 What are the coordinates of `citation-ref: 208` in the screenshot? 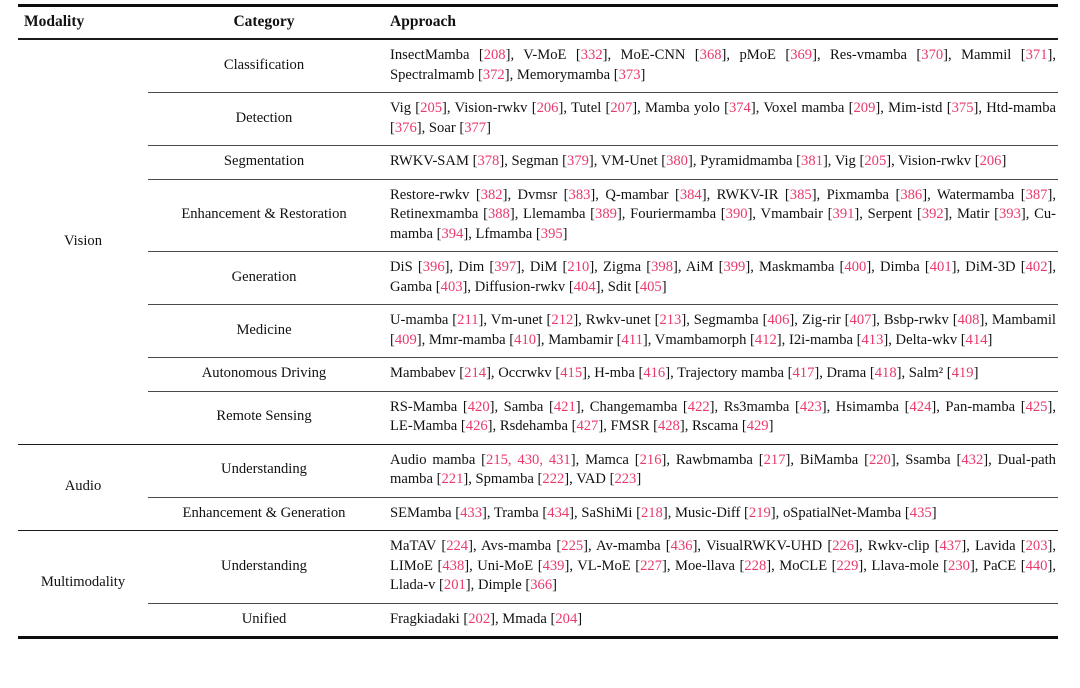 It's located at (494, 55).